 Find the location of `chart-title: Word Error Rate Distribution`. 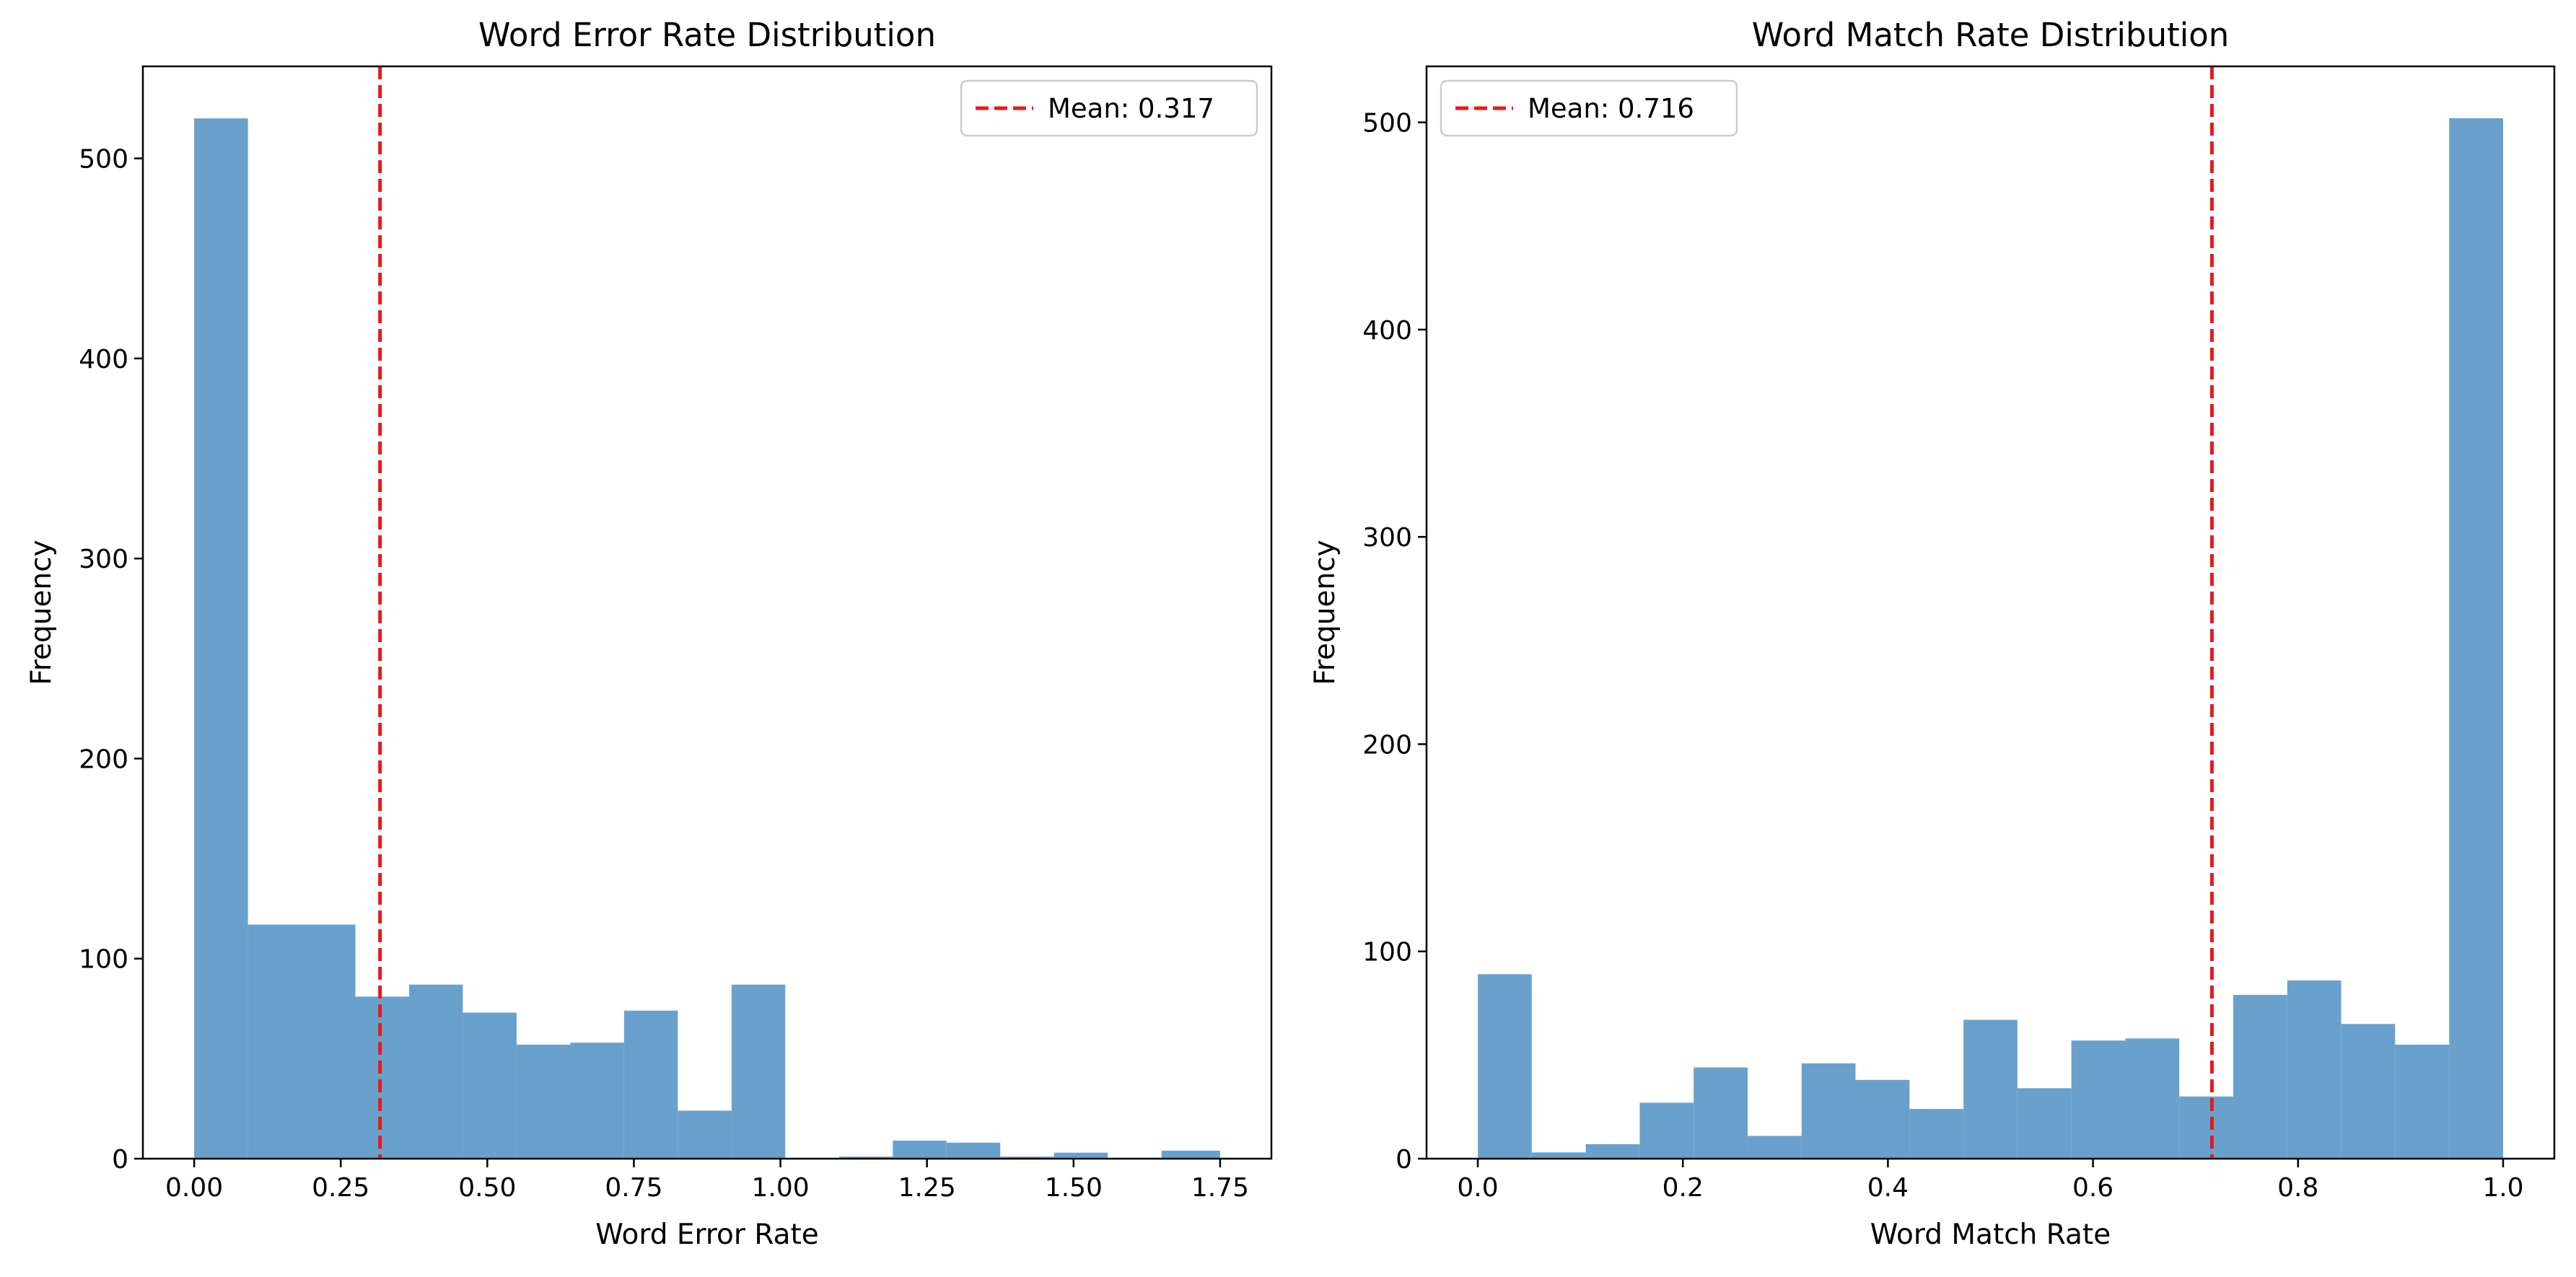

chart-title: Word Error Rate Distribution is located at coordinates (707, 35).